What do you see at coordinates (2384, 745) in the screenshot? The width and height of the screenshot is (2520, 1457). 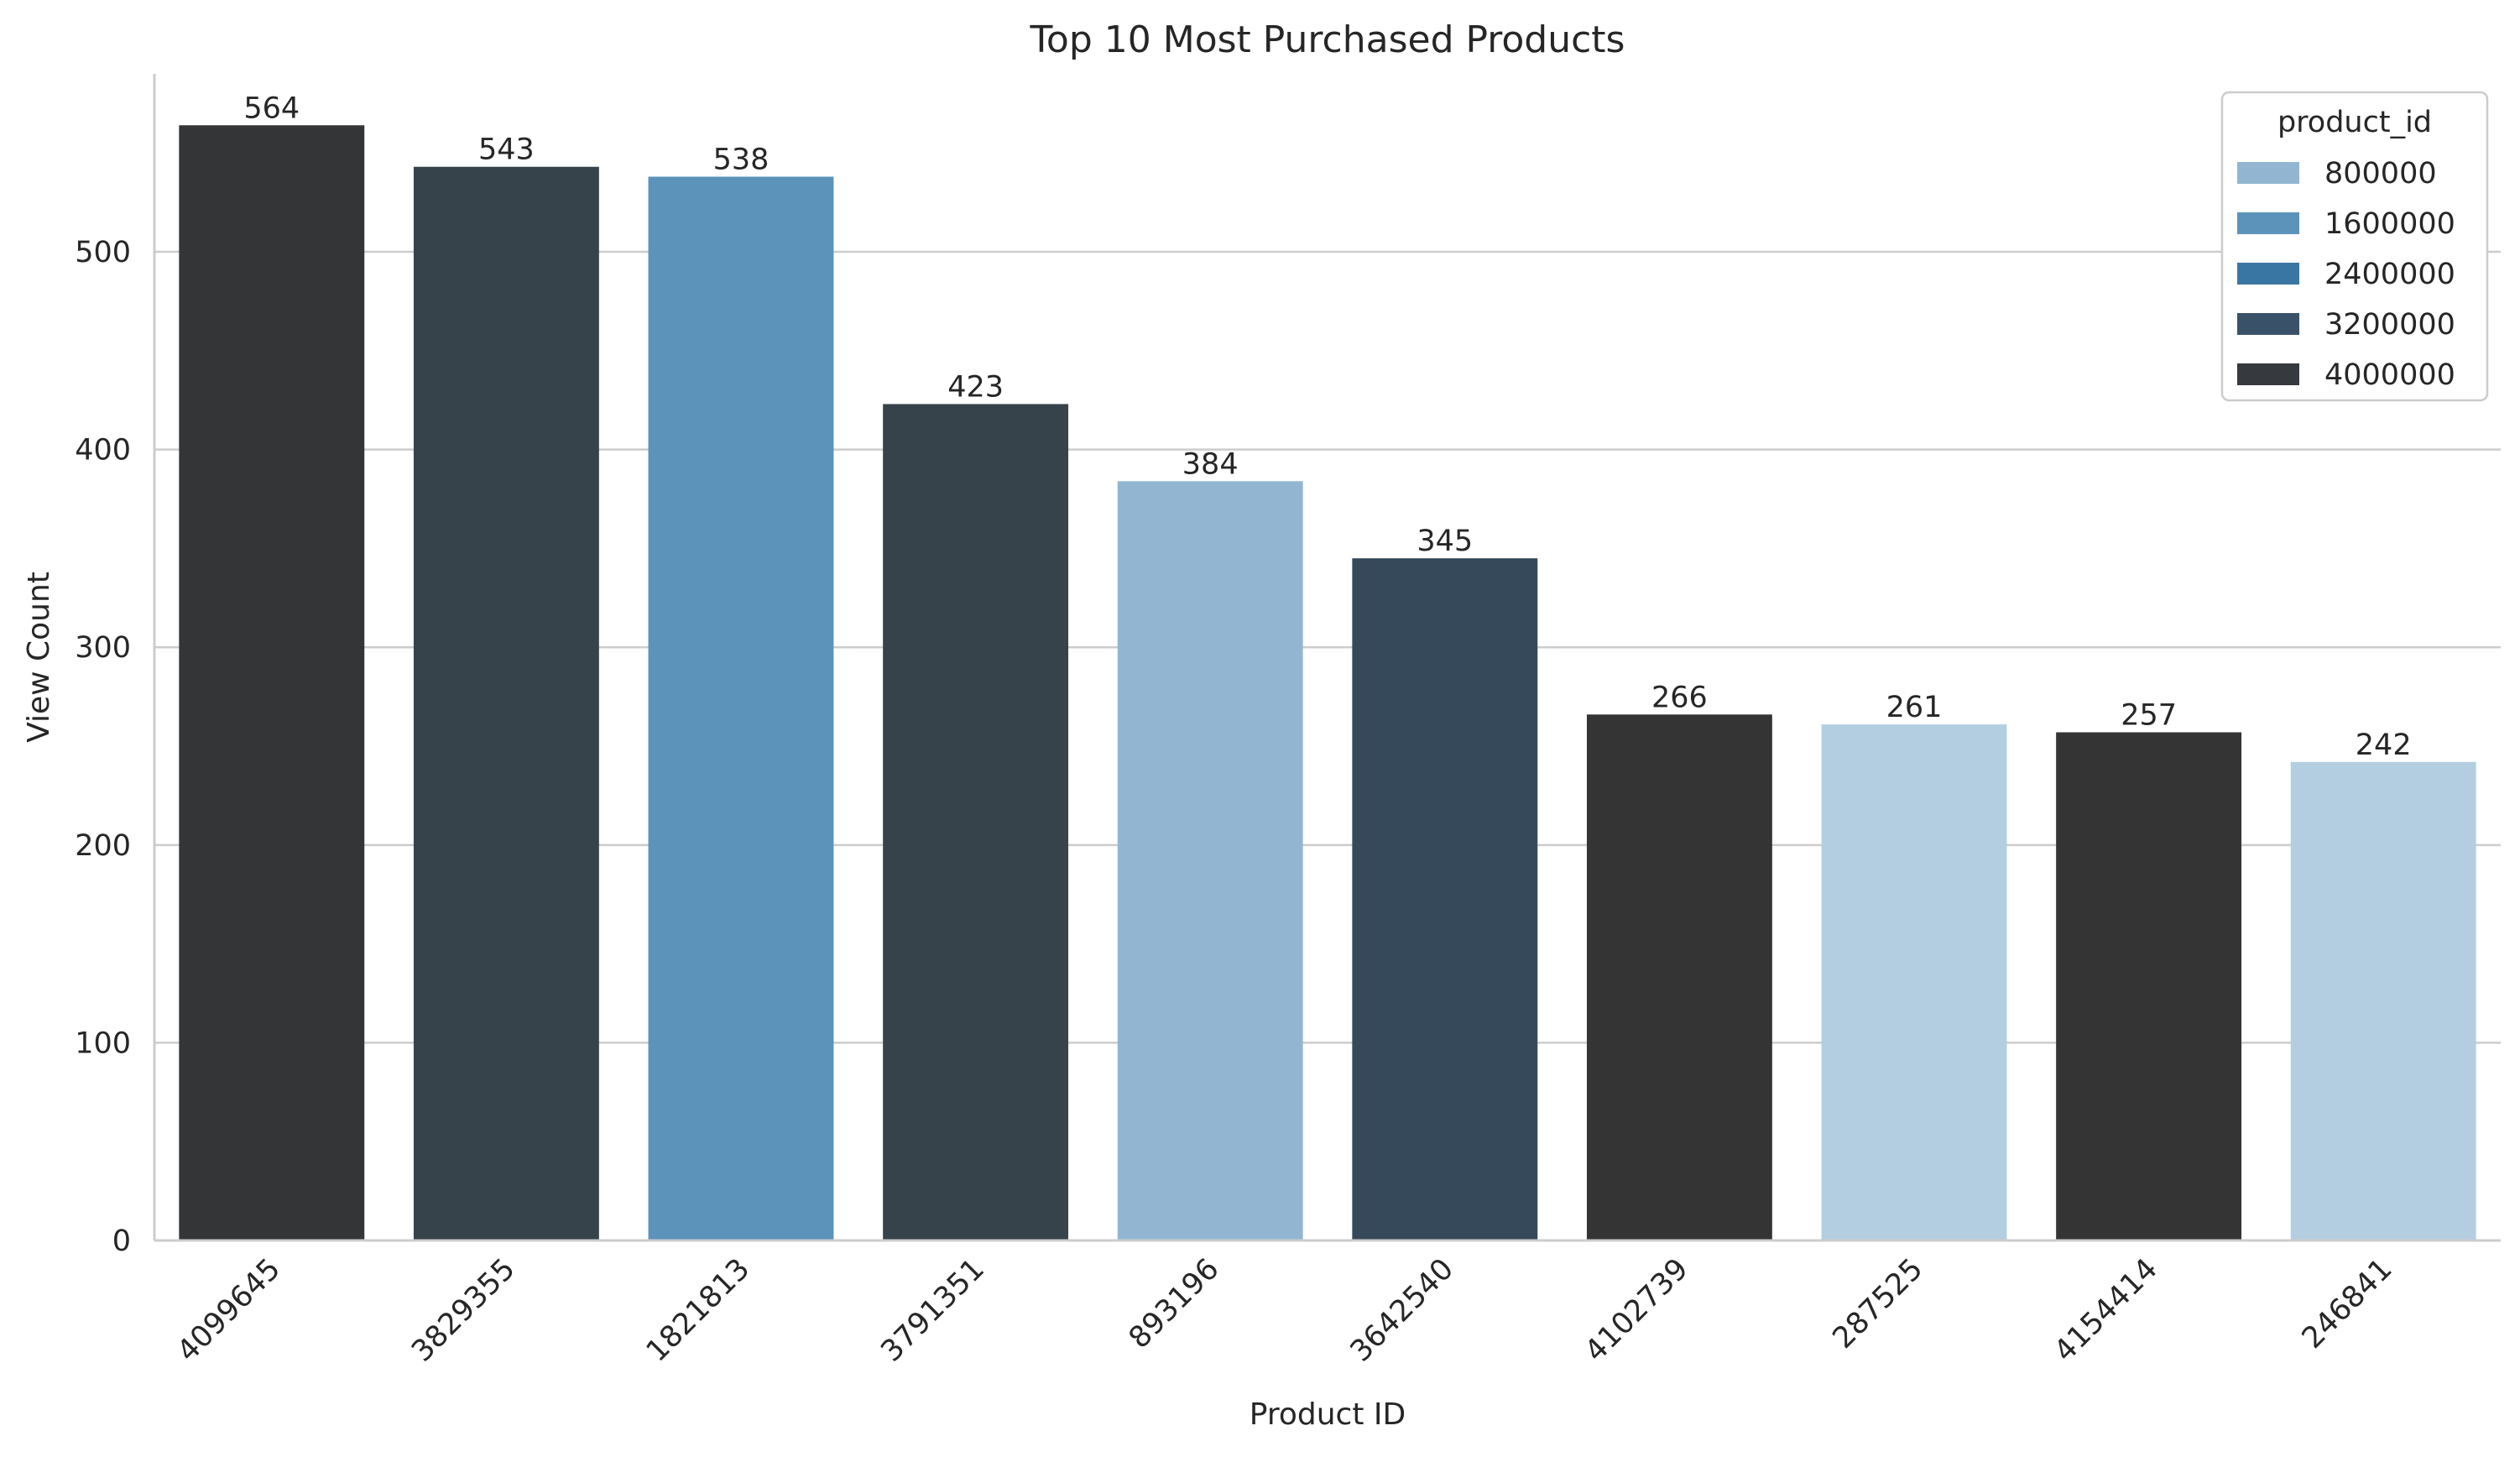 I see `data-label-246841: 242` at bounding box center [2384, 745].